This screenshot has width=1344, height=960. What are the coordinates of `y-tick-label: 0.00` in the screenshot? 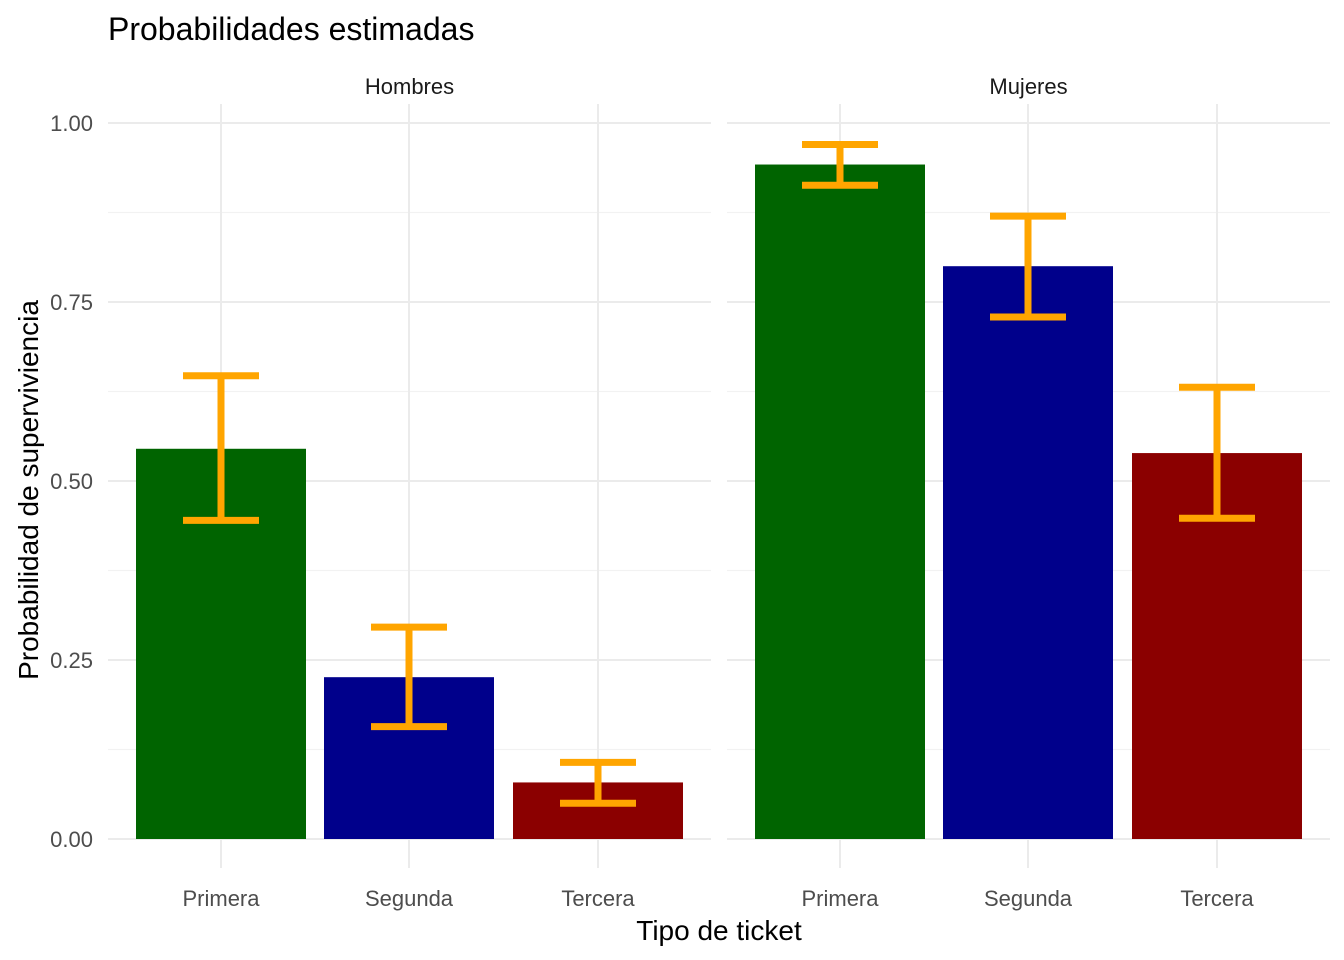 It's located at (71, 839).